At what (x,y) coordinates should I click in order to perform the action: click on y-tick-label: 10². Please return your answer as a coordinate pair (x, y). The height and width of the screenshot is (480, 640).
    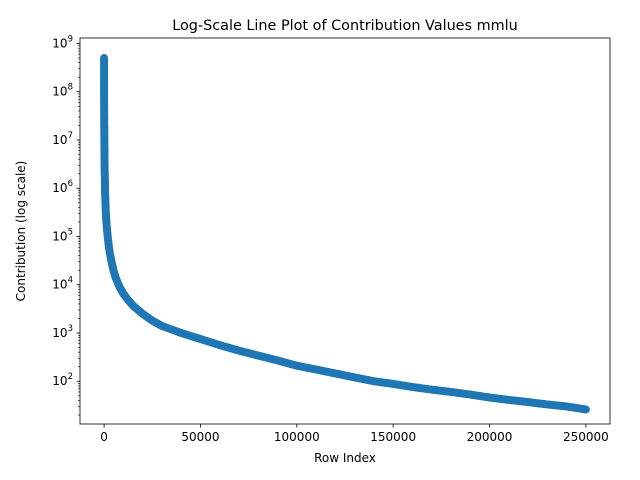
    Looking at the image, I should click on (62, 380).